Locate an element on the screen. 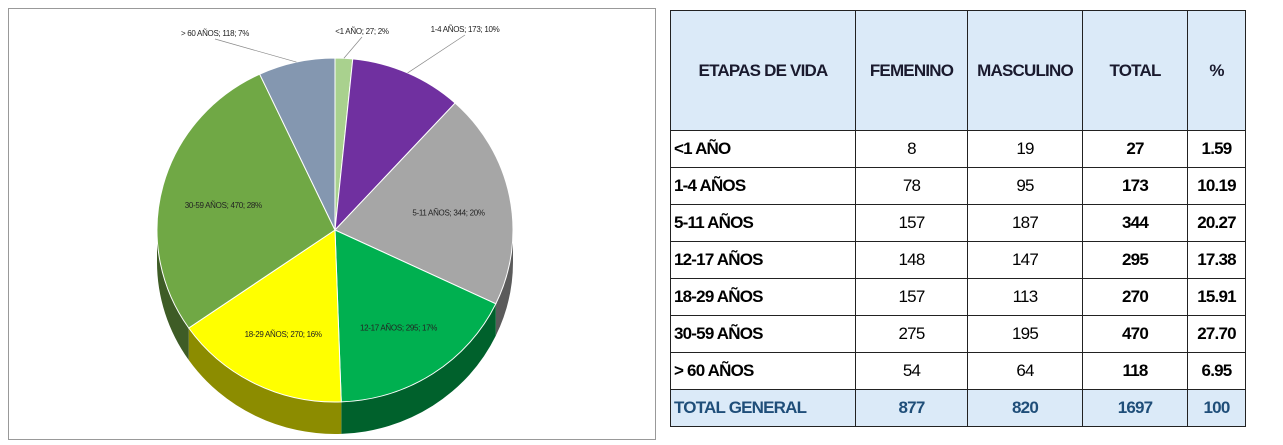 The width and height of the screenshot is (1283, 445). table-row: ETAPAS DE VIDA FEMENINO MASCULINO TOTAL% is located at coordinates (958, 70).